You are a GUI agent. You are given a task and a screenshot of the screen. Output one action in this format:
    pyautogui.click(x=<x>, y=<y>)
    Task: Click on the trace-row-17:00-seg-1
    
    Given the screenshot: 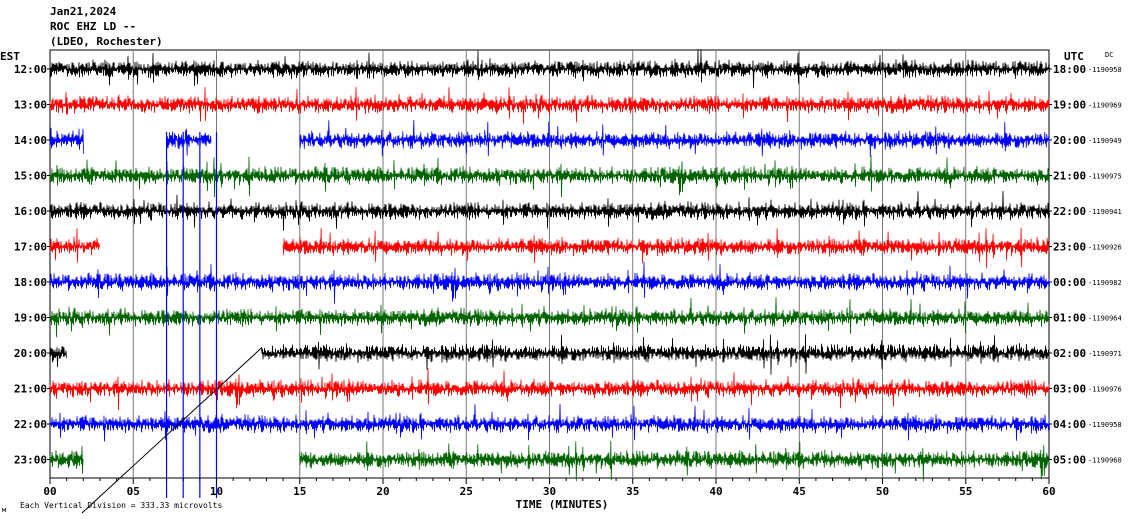 What is the action you would take?
    pyautogui.click(x=665, y=248)
    